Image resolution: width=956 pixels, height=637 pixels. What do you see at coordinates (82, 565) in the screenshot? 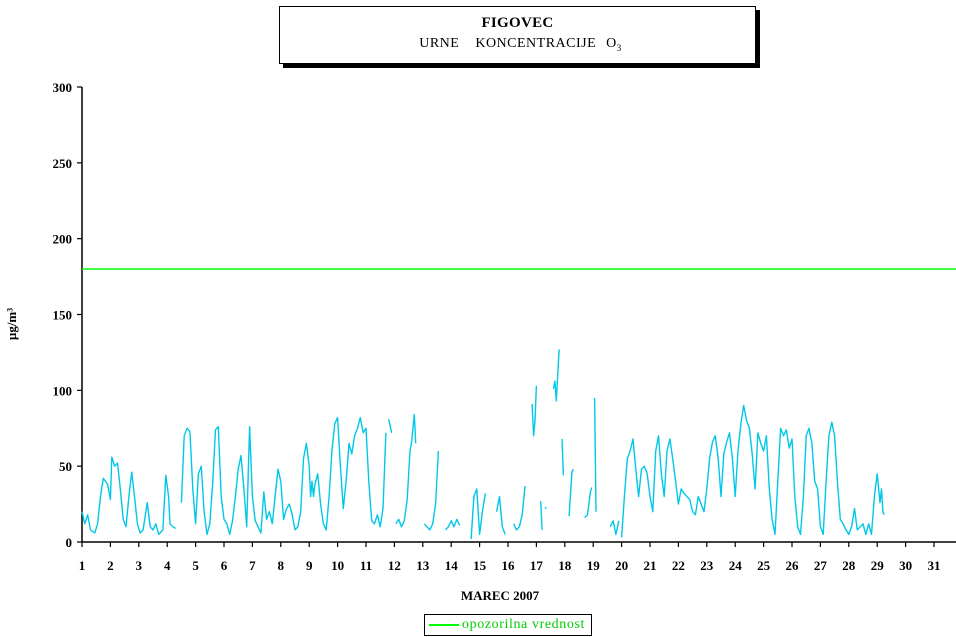
I see `x-tick-label: 1` at bounding box center [82, 565].